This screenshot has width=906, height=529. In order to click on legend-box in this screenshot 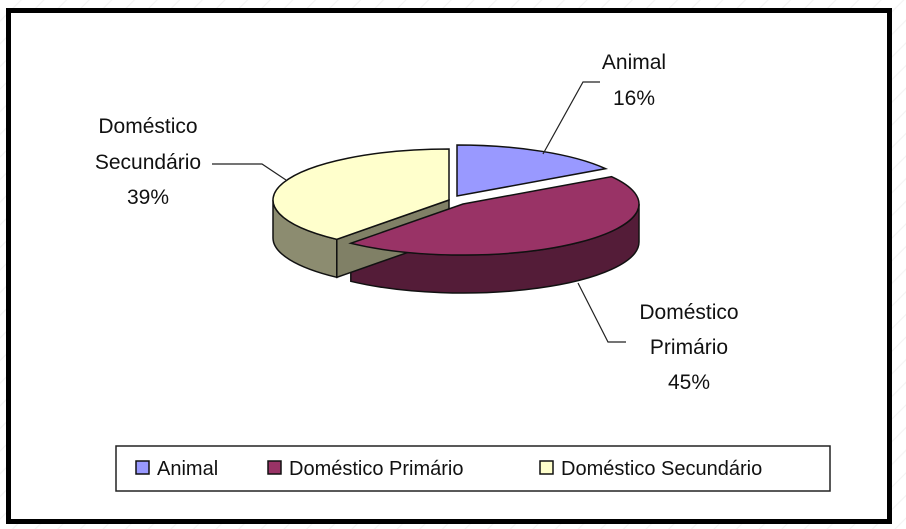, I will do `click(473, 468)`.